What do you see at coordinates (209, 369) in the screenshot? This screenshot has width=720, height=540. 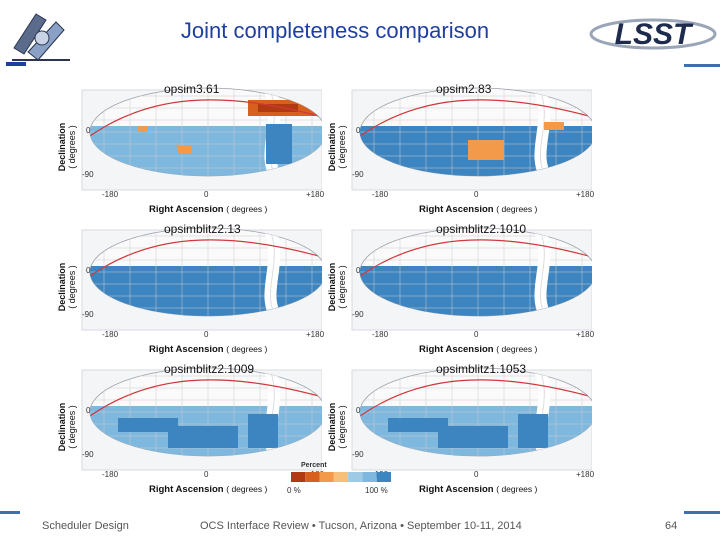 I see `panel-title: opsimblitz2.1009` at bounding box center [209, 369].